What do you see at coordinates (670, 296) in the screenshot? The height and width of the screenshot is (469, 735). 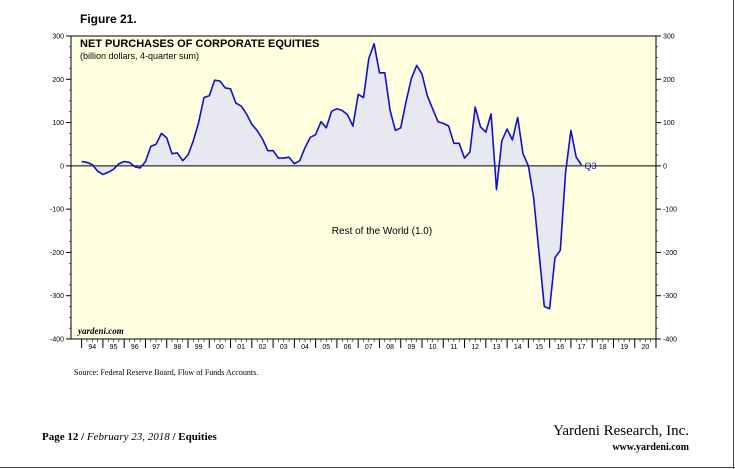 I see `y-tick-label-right: -300` at bounding box center [670, 296].